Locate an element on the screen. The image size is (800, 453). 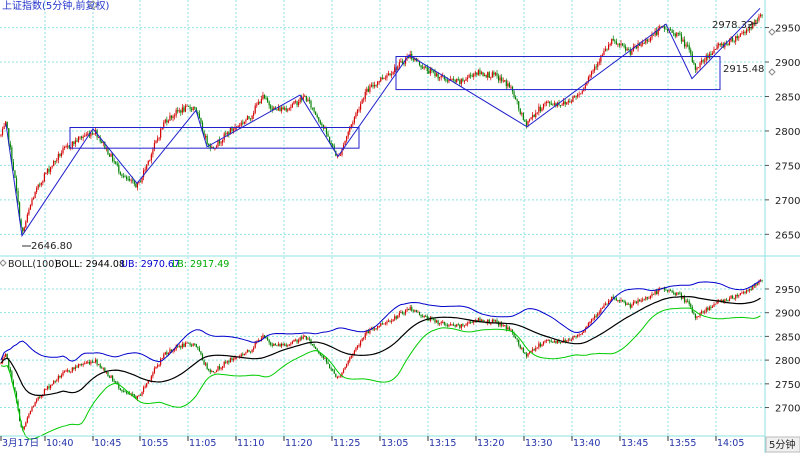
settings-icon is located at coordinates (93, 5).